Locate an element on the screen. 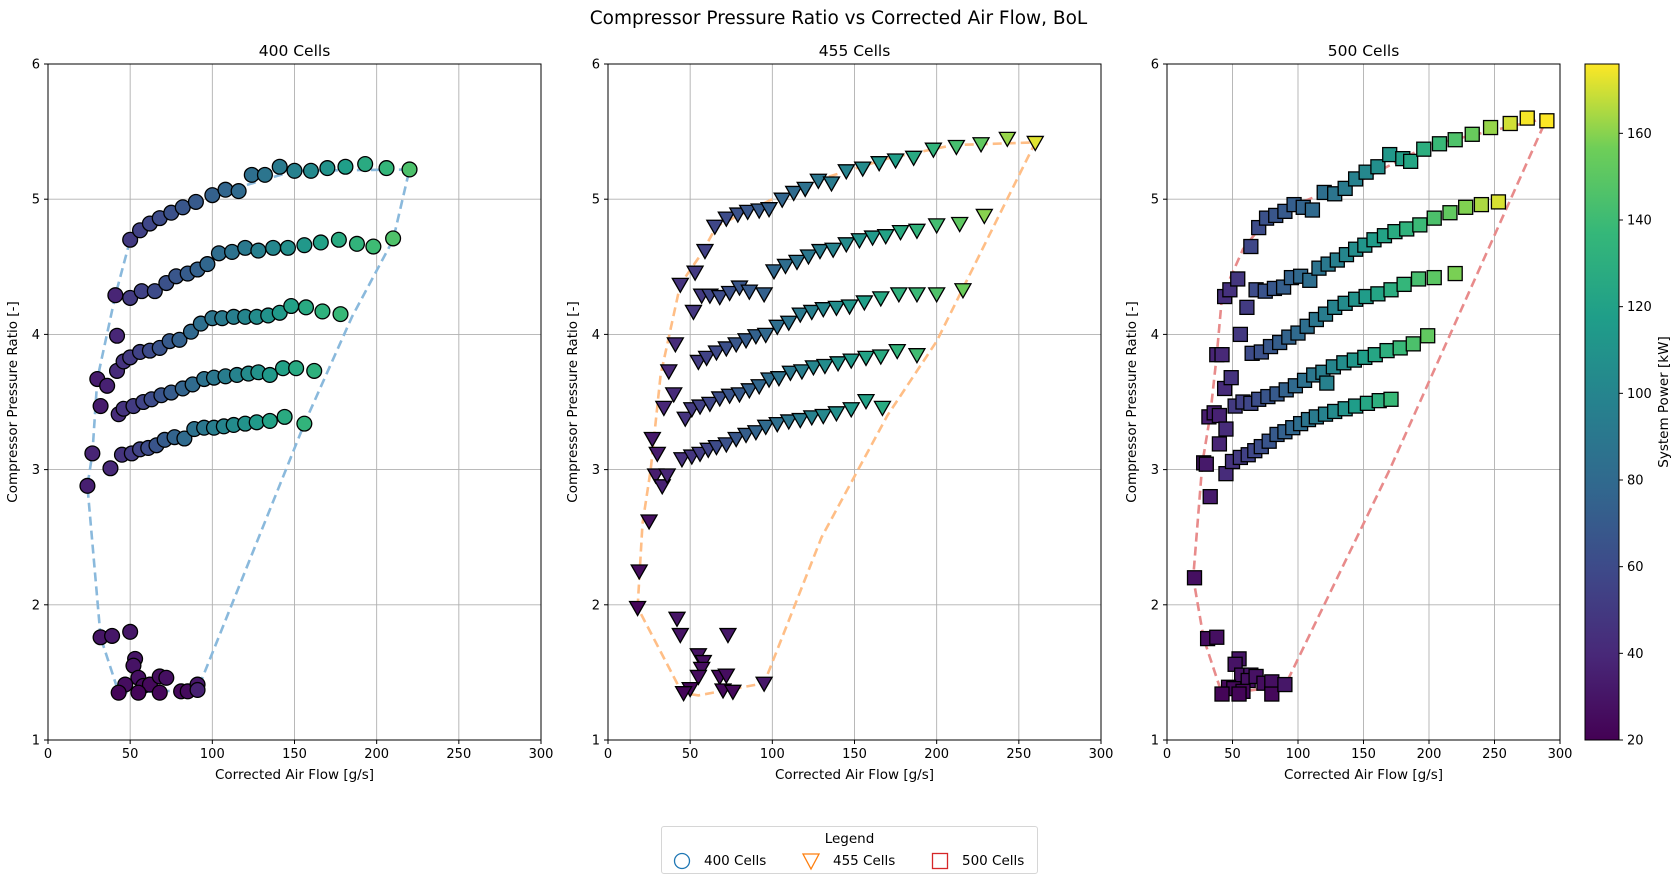 Image resolution: width=1677 pixels, height=877 pixels. x-tick-label: 0 is located at coordinates (48, 754).